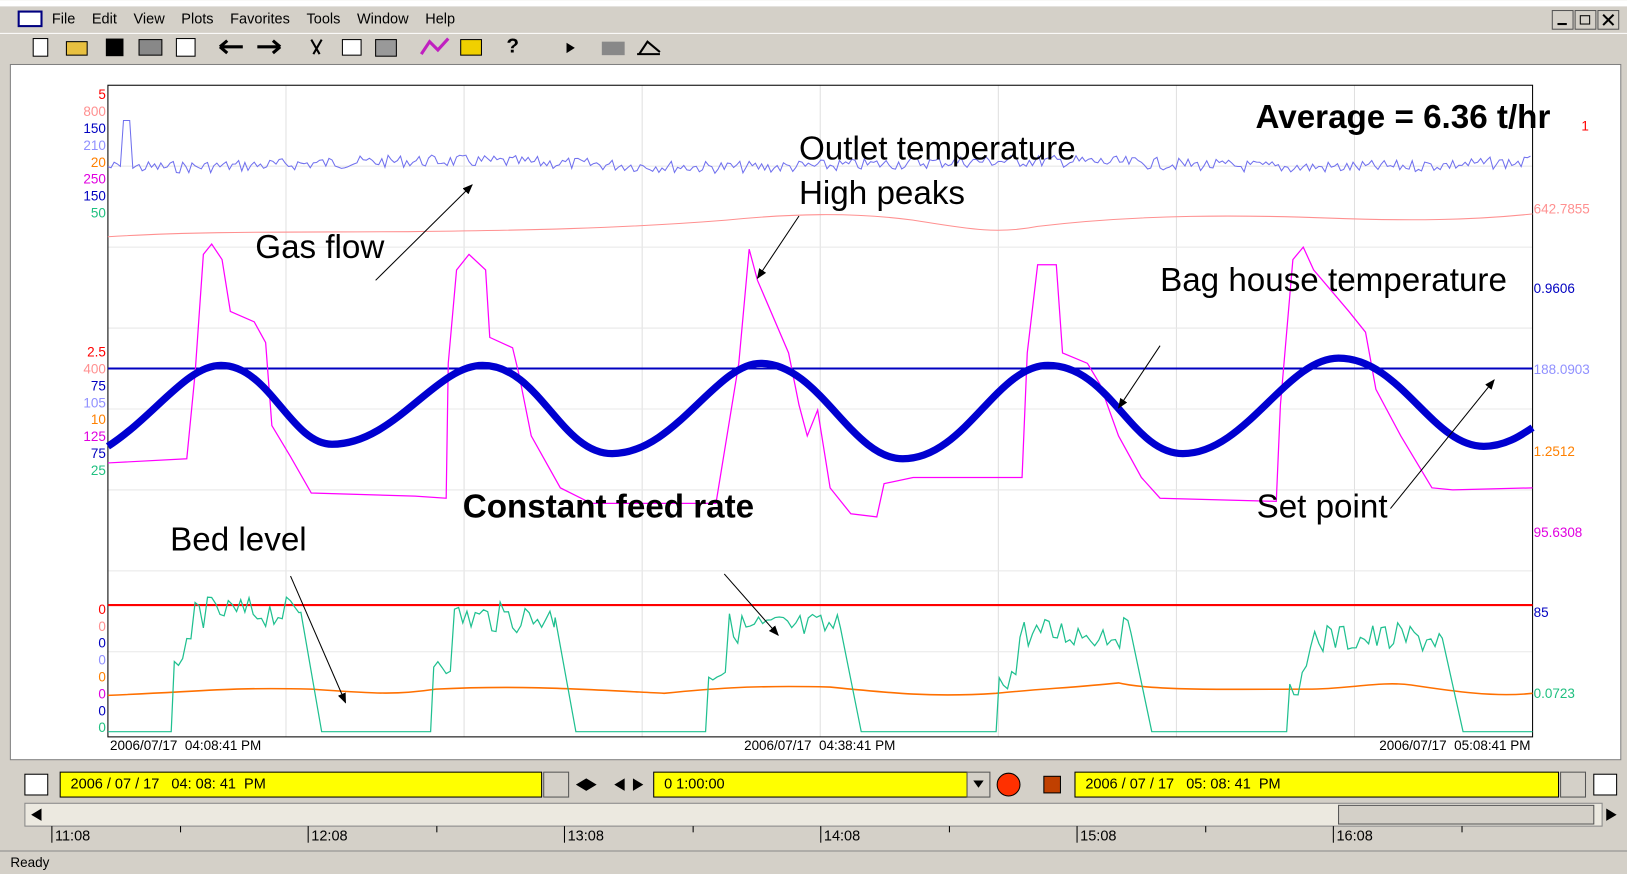  Describe the element at coordinates (96, 352) in the screenshot. I see `y-axis-label: 2.5` at that location.